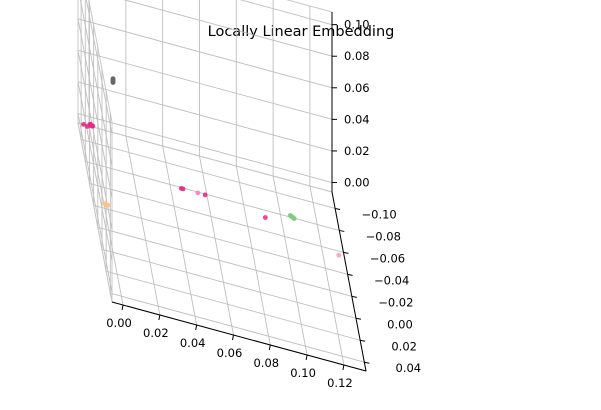 Image resolution: width=601 pixels, height=410 pixels. What do you see at coordinates (404, 346) in the screenshot?
I see `y-tick-label: 0.02` at bounding box center [404, 346].